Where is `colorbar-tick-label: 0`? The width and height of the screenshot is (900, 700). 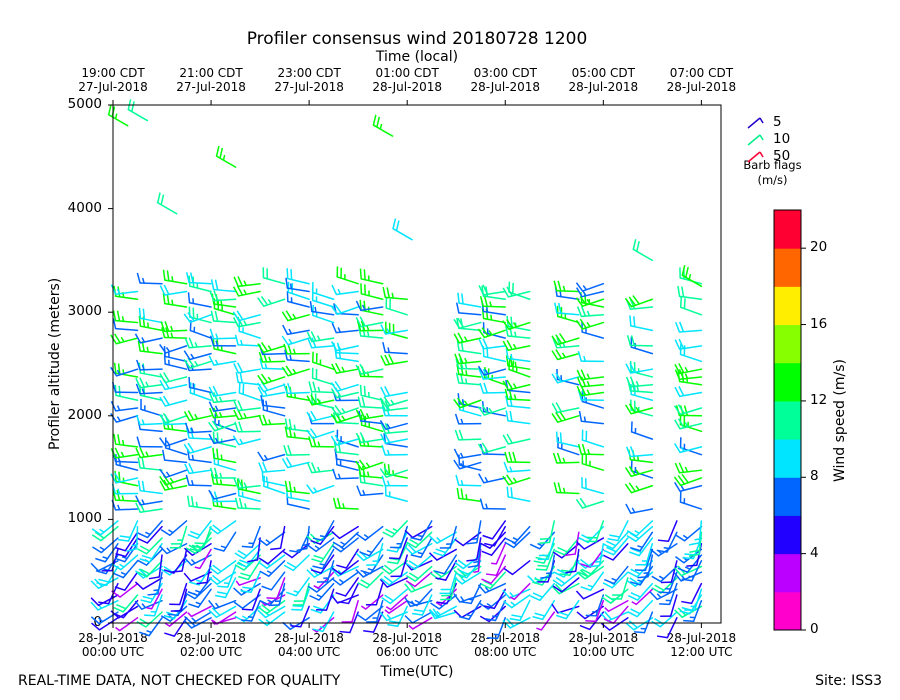 colorbar-tick-label: 0 is located at coordinates (814, 629).